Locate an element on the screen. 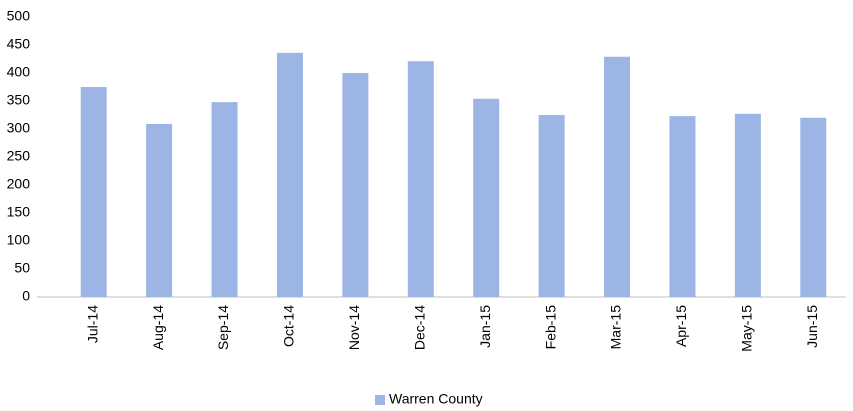 The image size is (853, 411). x-tick-label: Jun-15 is located at coordinates (812, 326).